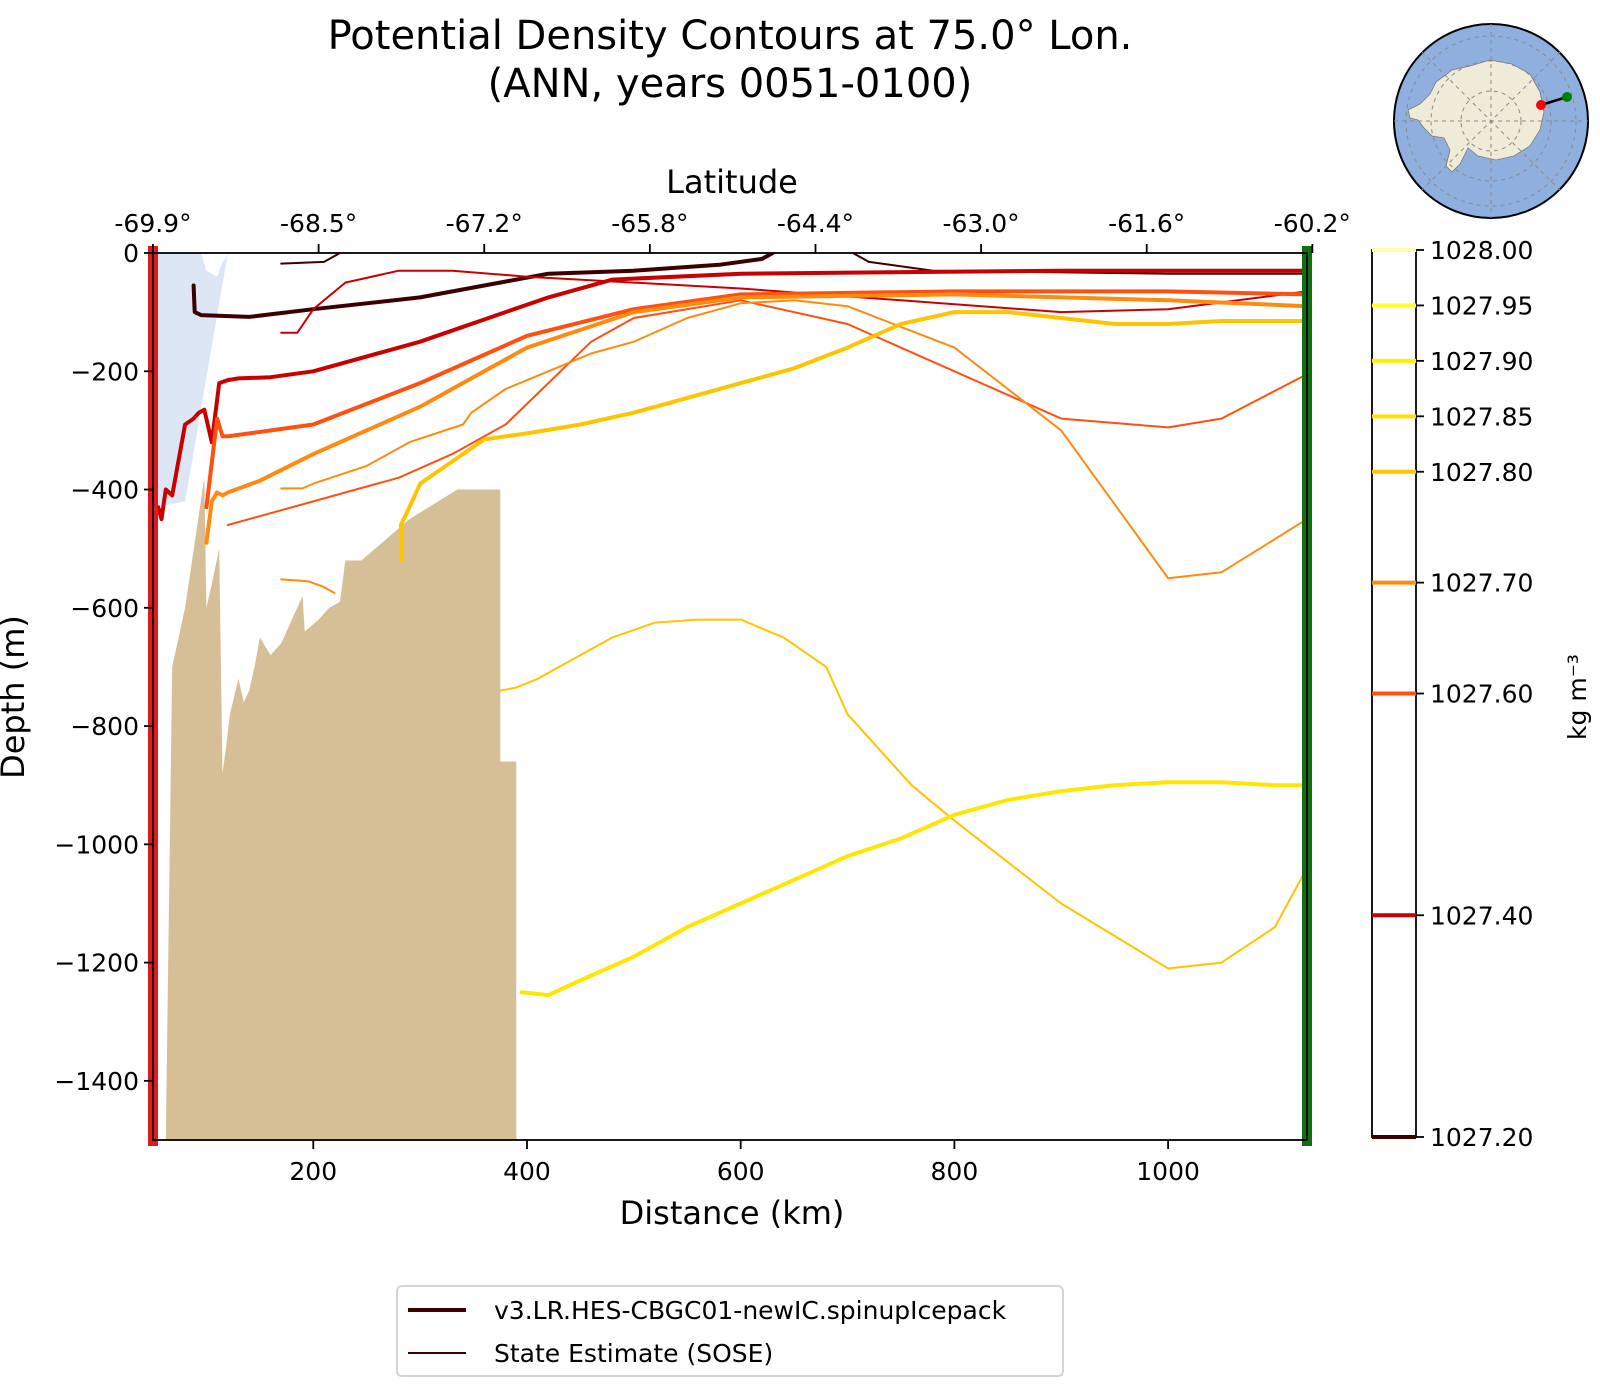 This screenshot has height=1400, width=1600. I want to click on legend-label-sose: State Estimate (SOSE), so click(634, 1353).